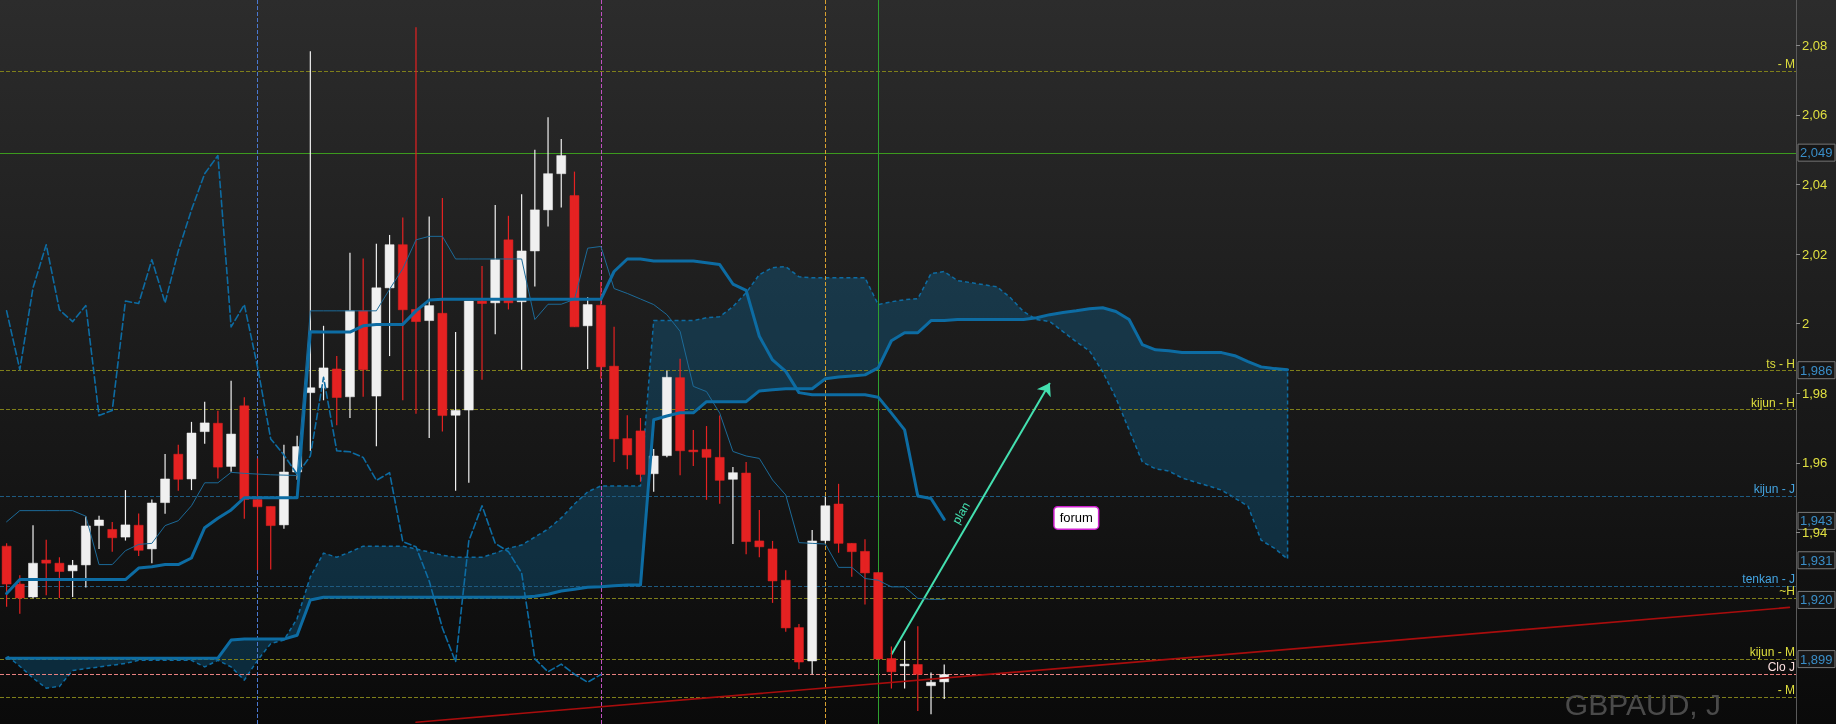 This screenshot has height=724, width=1836. What do you see at coordinates (1815, 115) in the screenshot?
I see `y-tick-label: 2,06` at bounding box center [1815, 115].